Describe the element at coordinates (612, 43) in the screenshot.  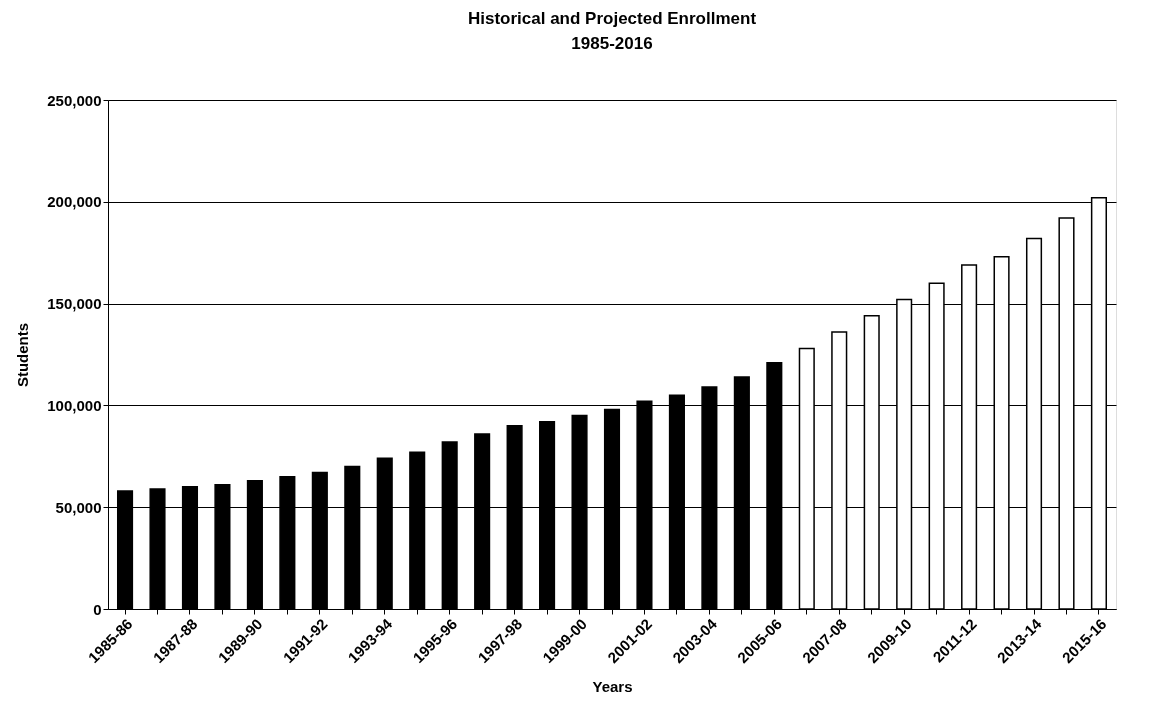
I see `chart-subtitle: 1985-2016` at that location.